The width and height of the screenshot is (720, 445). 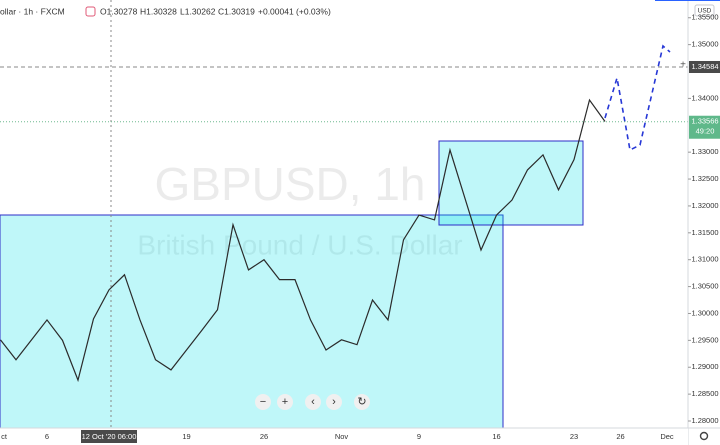 What do you see at coordinates (90, 11) in the screenshot?
I see `indicator-icon` at bounding box center [90, 11].